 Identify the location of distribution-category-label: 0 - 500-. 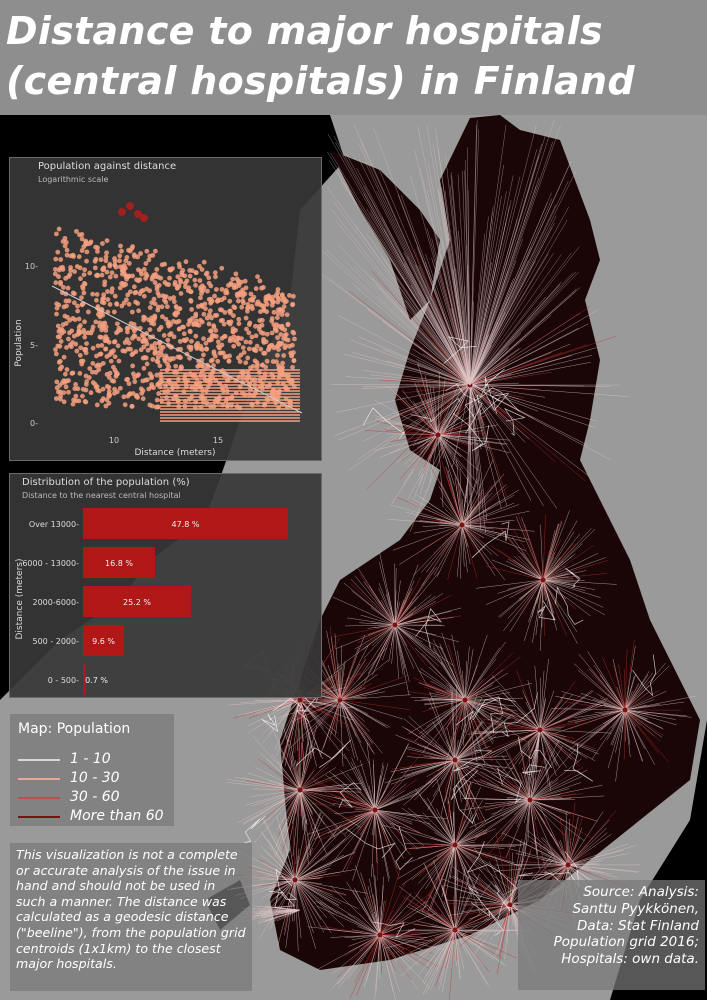
(63, 680).